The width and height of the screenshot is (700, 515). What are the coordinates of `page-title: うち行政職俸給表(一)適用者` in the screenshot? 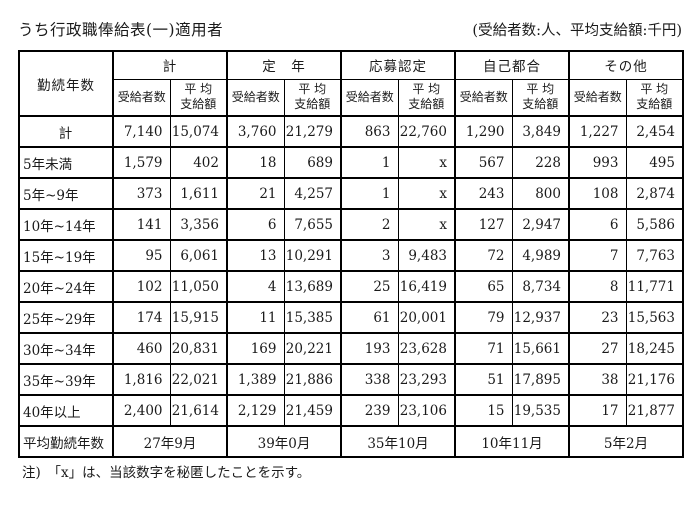 It's located at (121, 30).